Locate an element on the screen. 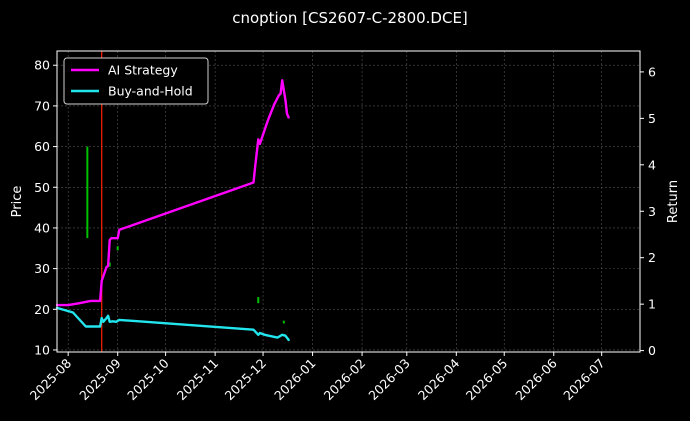  y-tick-label: 80 is located at coordinates (42, 65).